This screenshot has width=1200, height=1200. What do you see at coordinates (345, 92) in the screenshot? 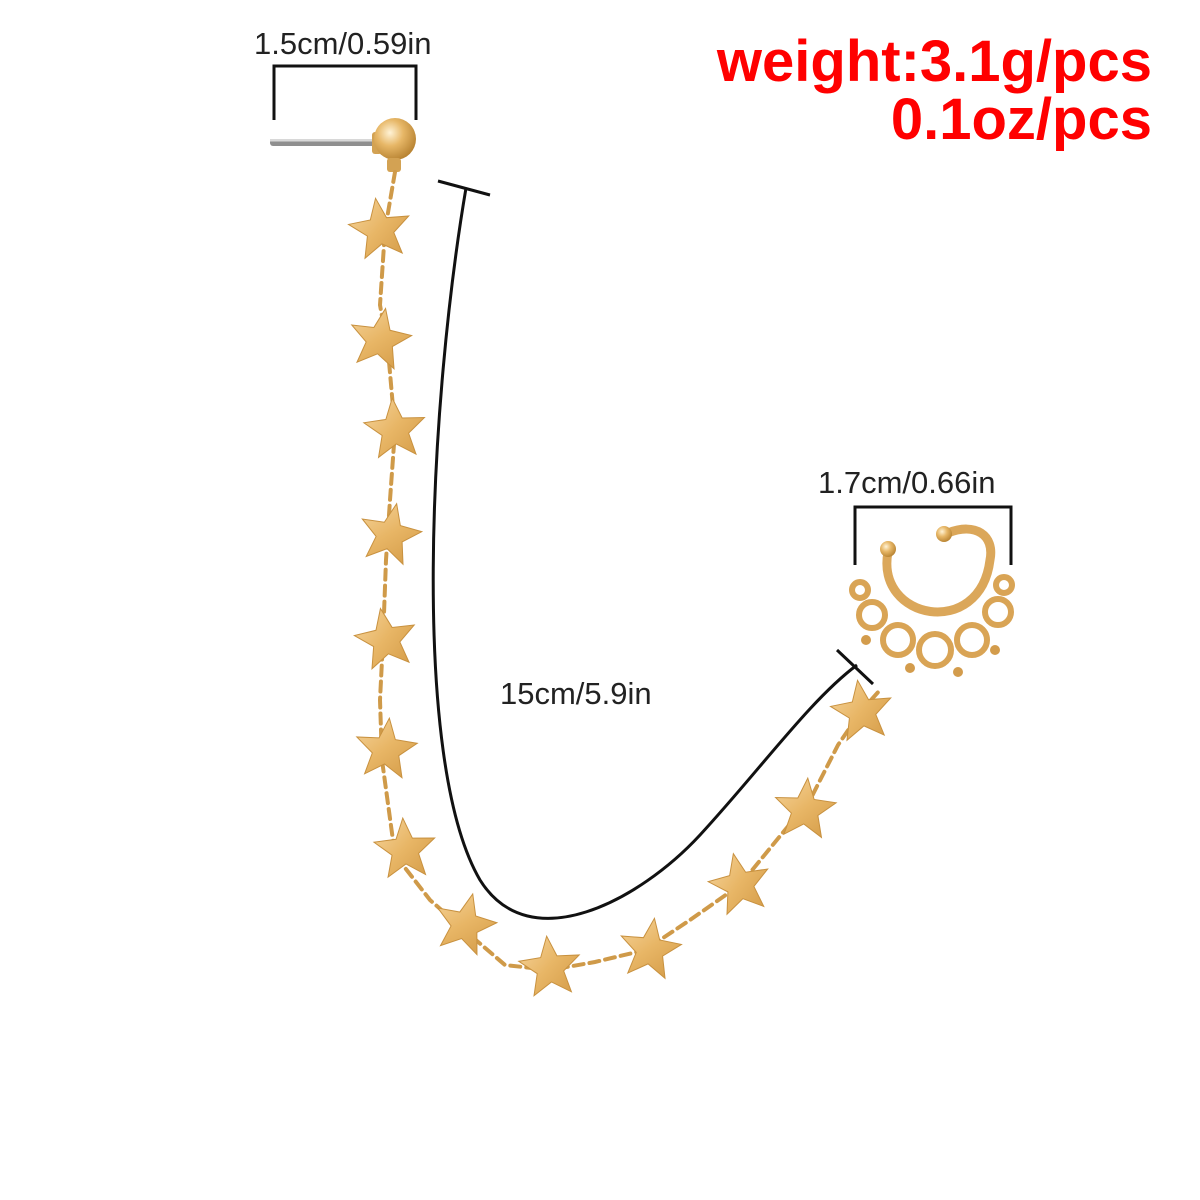
I see `stud-width-bracket` at bounding box center [345, 92].